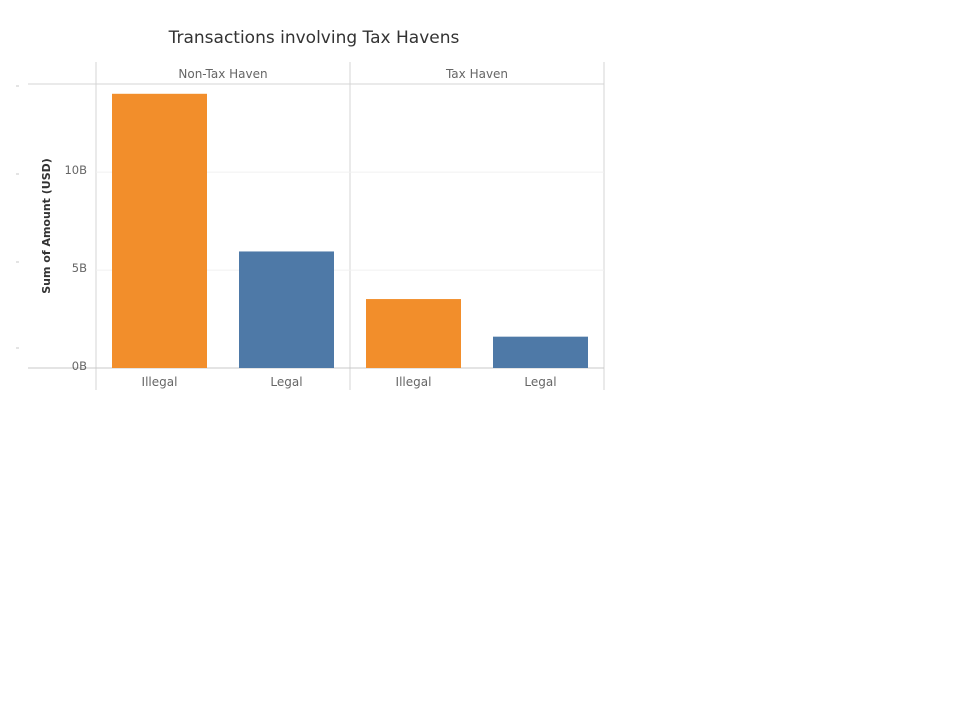  Describe the element at coordinates (222, 74) in the screenshot. I see `panel-header: Non-Tax Haven` at that location.